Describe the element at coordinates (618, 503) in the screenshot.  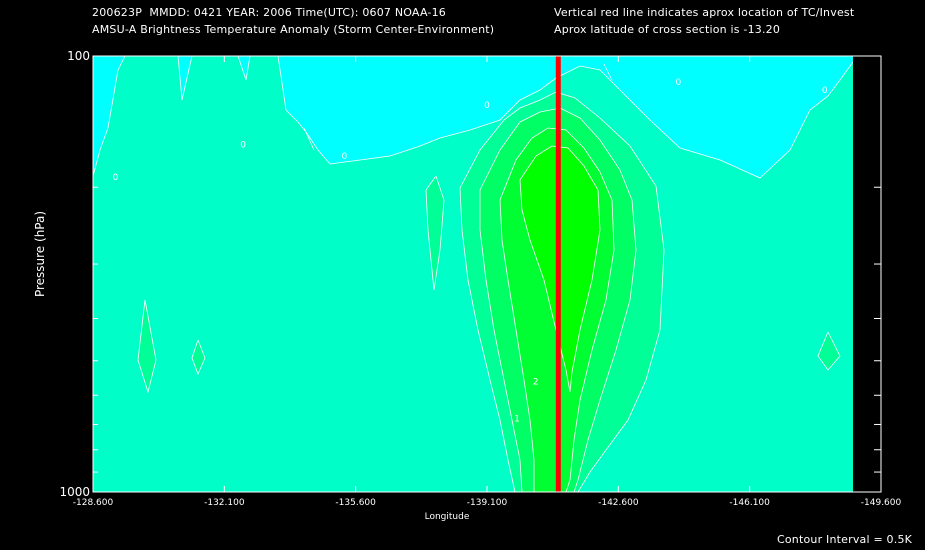
I see `x-tick-label: -142.600` at that location.